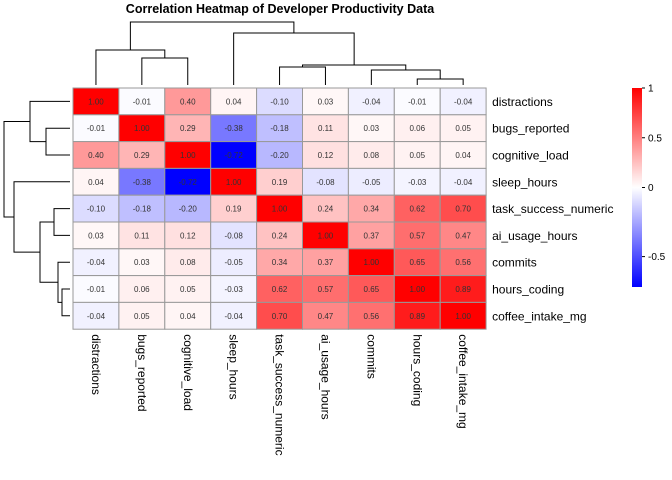 This screenshot has width=672, height=480. Describe the element at coordinates (188, 128) in the screenshot. I see `cell-value-label: 0.29` at that location.